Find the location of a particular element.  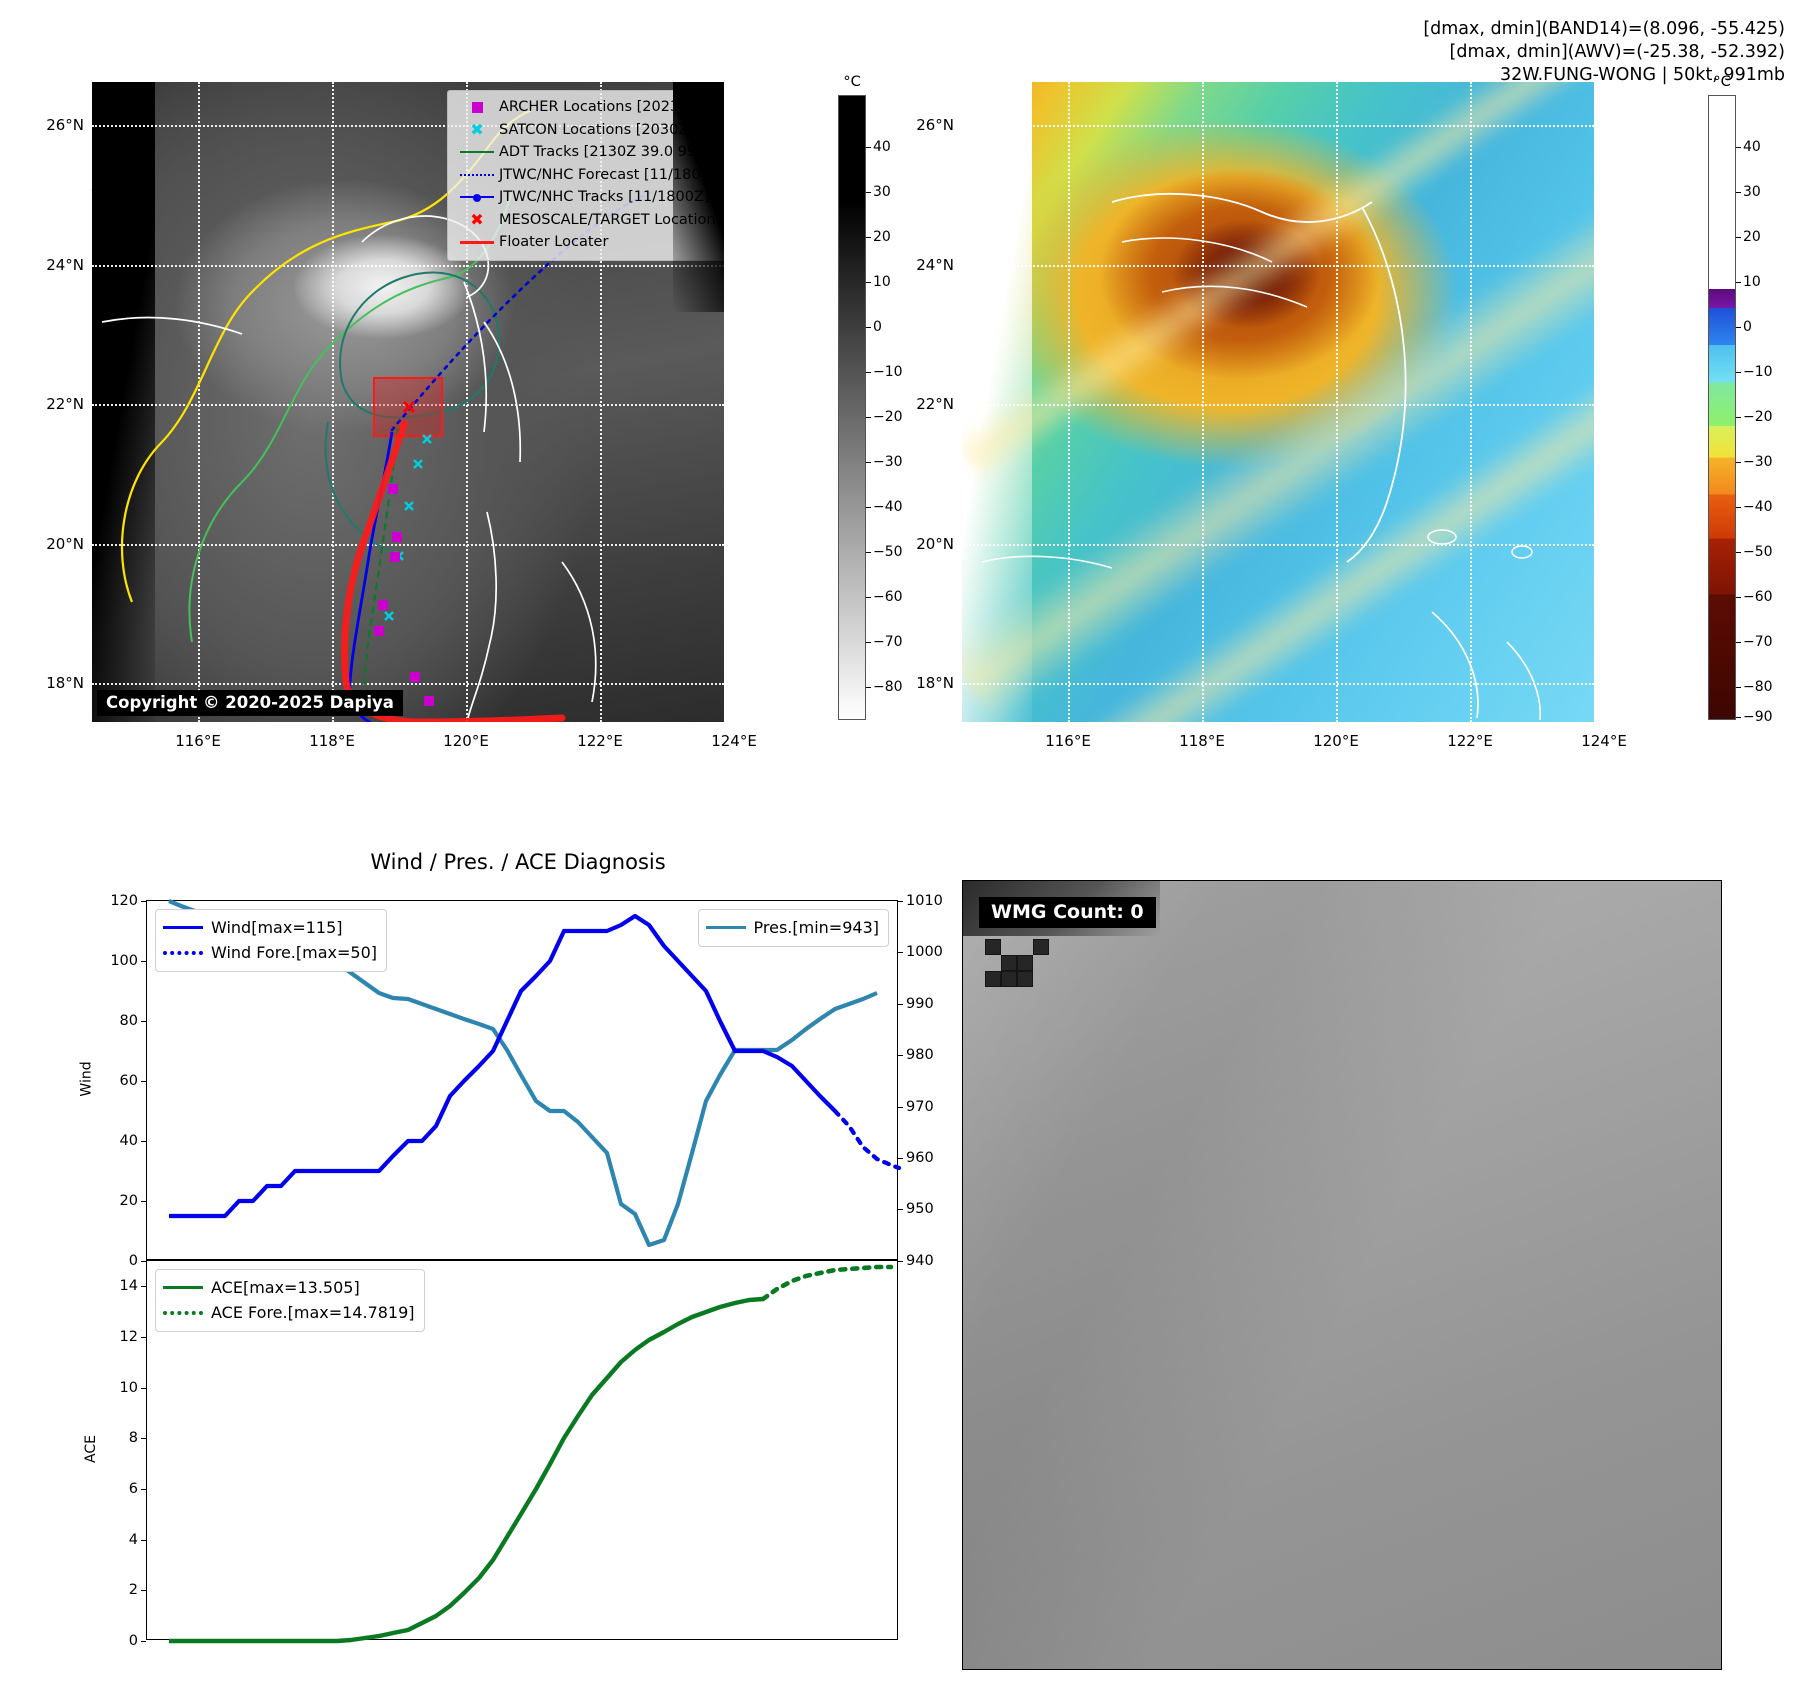

ir-lat-tick: 24°N is located at coordinates (65, 265).